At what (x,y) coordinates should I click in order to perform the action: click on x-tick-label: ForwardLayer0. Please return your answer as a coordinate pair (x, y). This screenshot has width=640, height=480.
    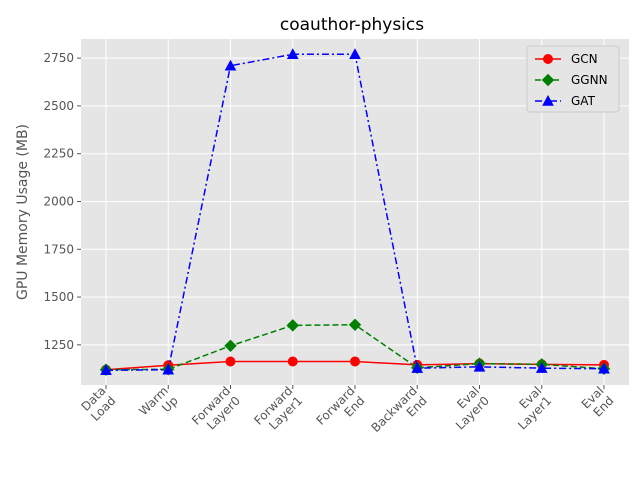
    Looking at the image, I should click on (216, 411).